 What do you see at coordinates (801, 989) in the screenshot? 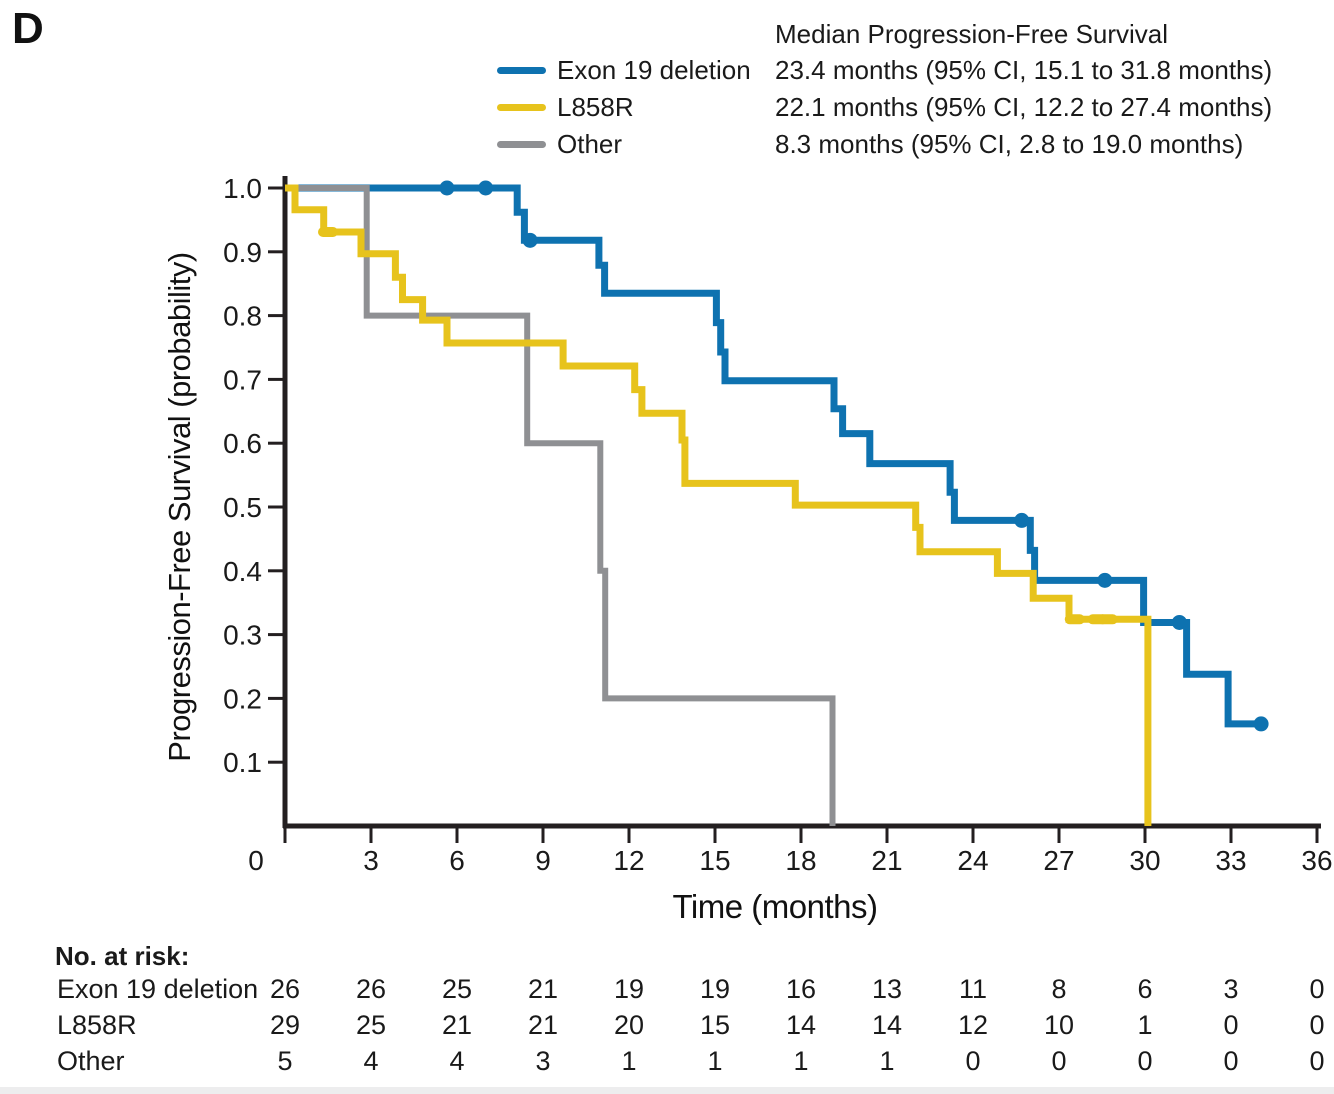
I see `risk-value: 16` at bounding box center [801, 989].